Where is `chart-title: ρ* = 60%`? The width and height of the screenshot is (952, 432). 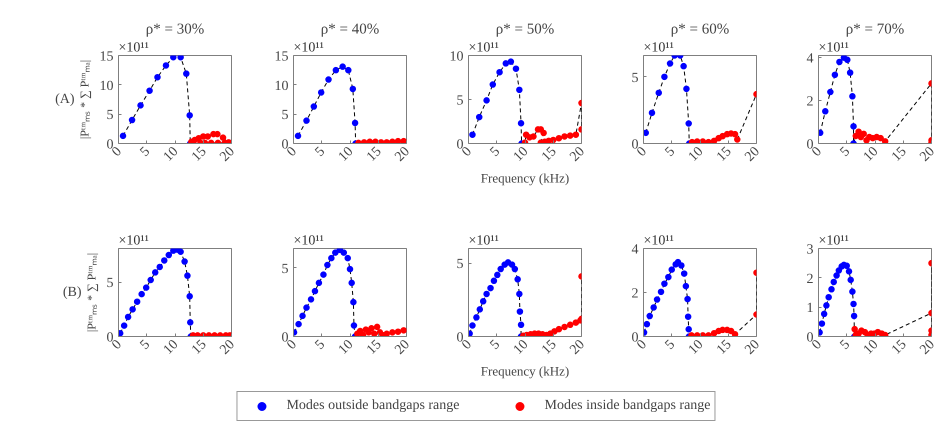
chart-title: ρ* = 60% is located at coordinates (700, 30).